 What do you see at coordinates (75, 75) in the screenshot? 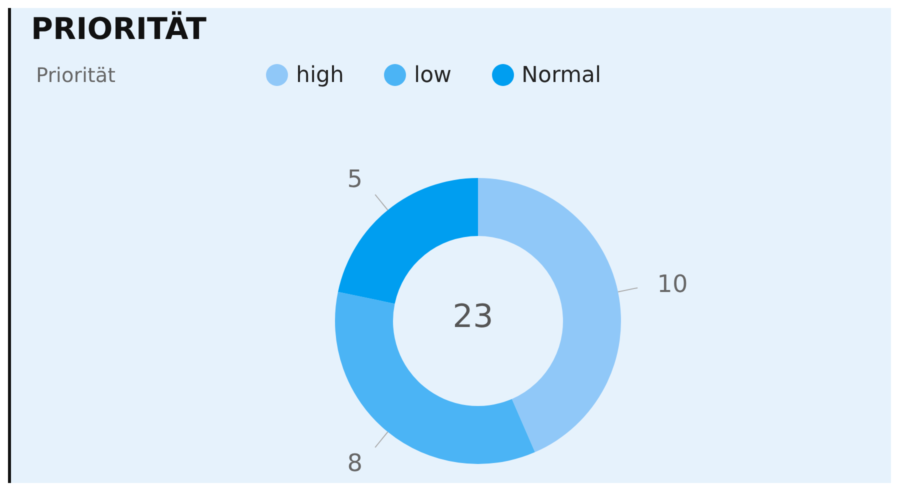
I see `legend-title: Priorität` at bounding box center [75, 75].